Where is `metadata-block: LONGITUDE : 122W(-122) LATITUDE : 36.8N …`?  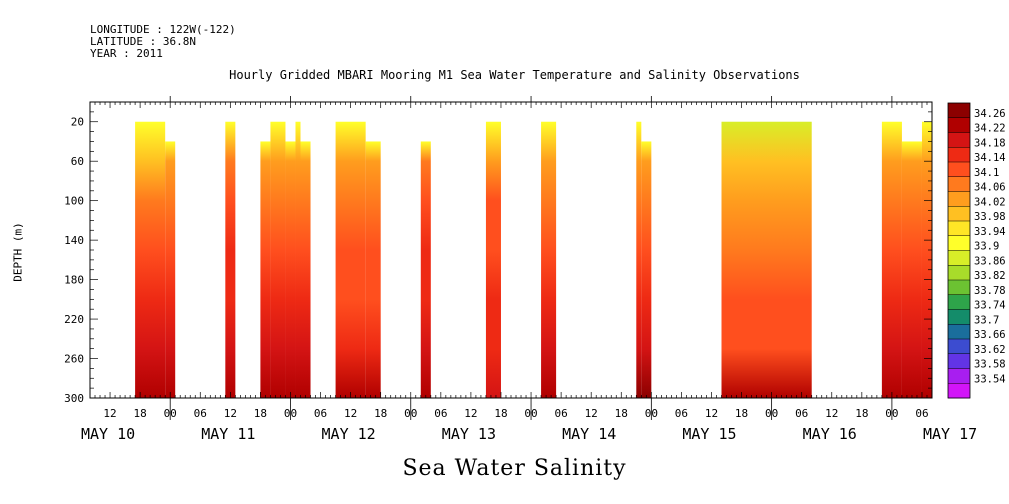
metadata-block: LONGITUDE : 122W(-122) LATITUDE : 36.8N … is located at coordinates (163, 42).